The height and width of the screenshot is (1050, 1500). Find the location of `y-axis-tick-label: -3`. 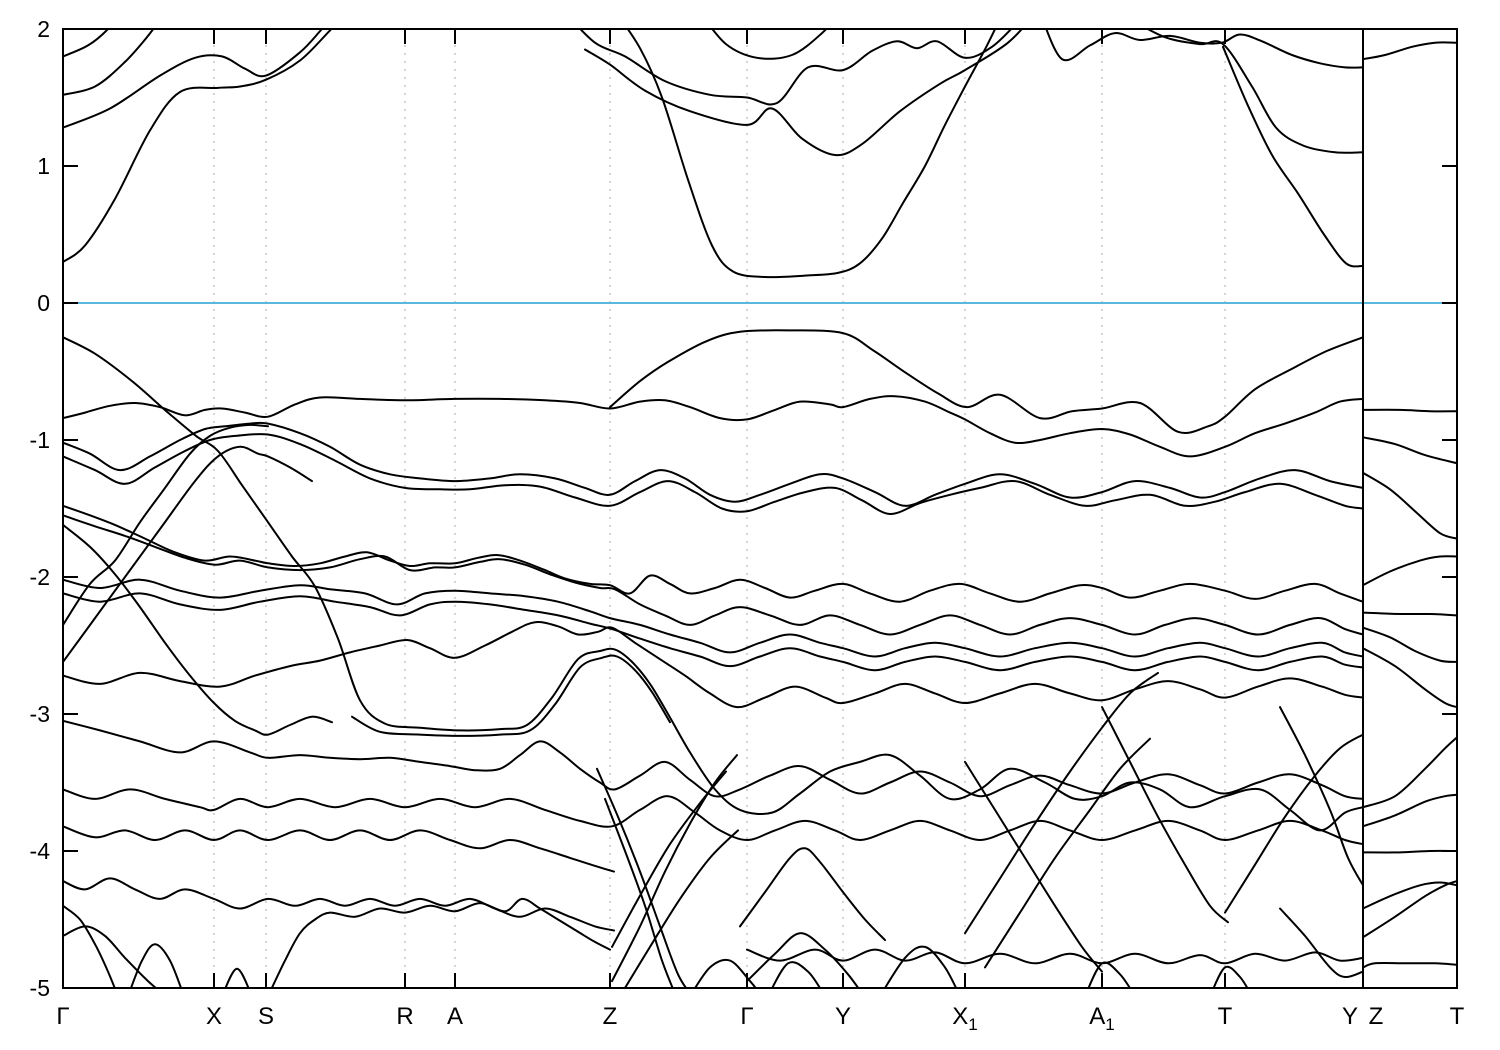

y-axis-tick-label: -3 is located at coordinates (40, 714).